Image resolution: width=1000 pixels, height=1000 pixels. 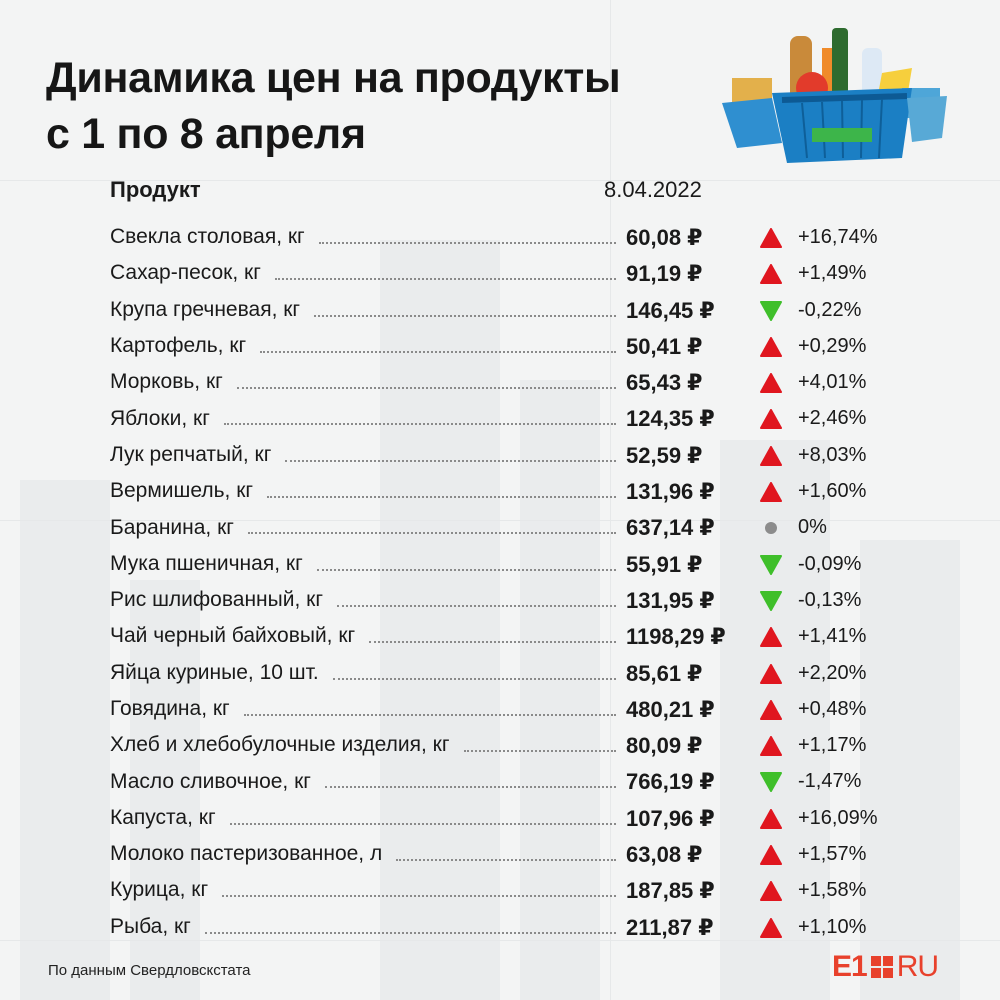 I want to click on product-name: Сахар-песок, кг, so click(x=185, y=273).